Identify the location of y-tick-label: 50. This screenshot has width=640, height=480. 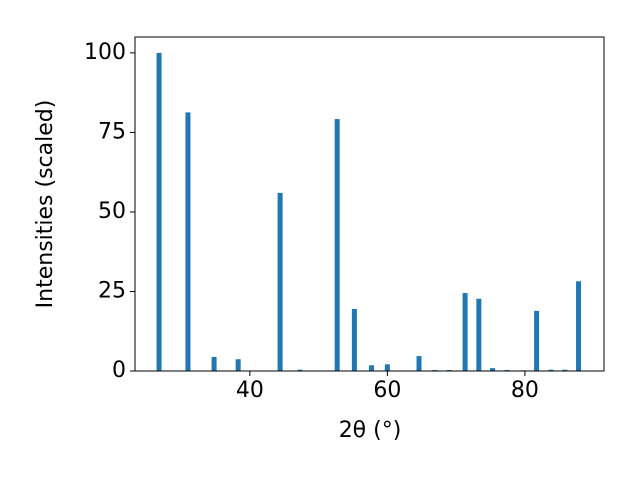
(112, 211).